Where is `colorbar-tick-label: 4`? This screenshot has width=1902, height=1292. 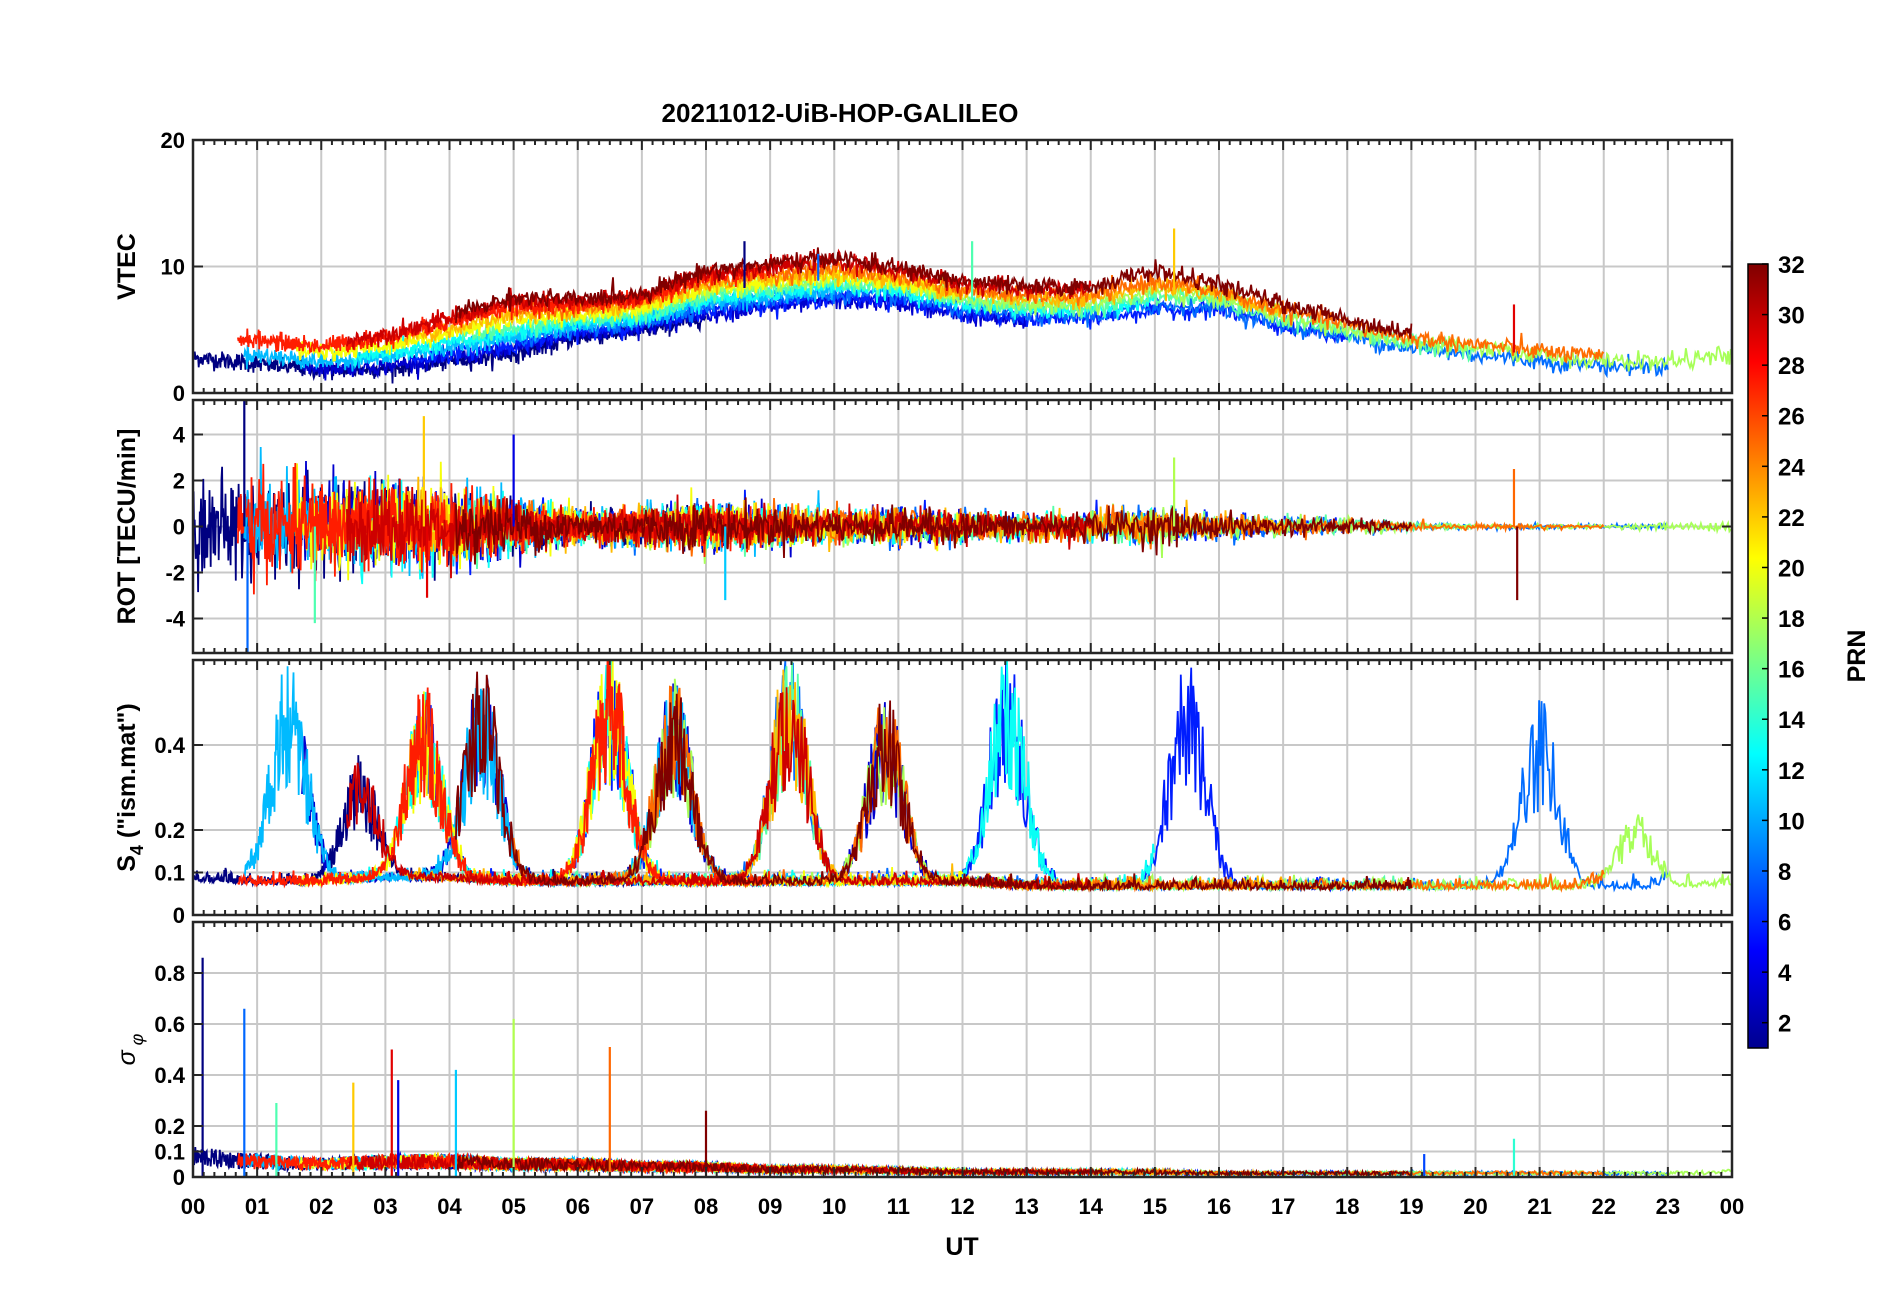
colorbar-tick-label: 4 is located at coordinates (1785, 973).